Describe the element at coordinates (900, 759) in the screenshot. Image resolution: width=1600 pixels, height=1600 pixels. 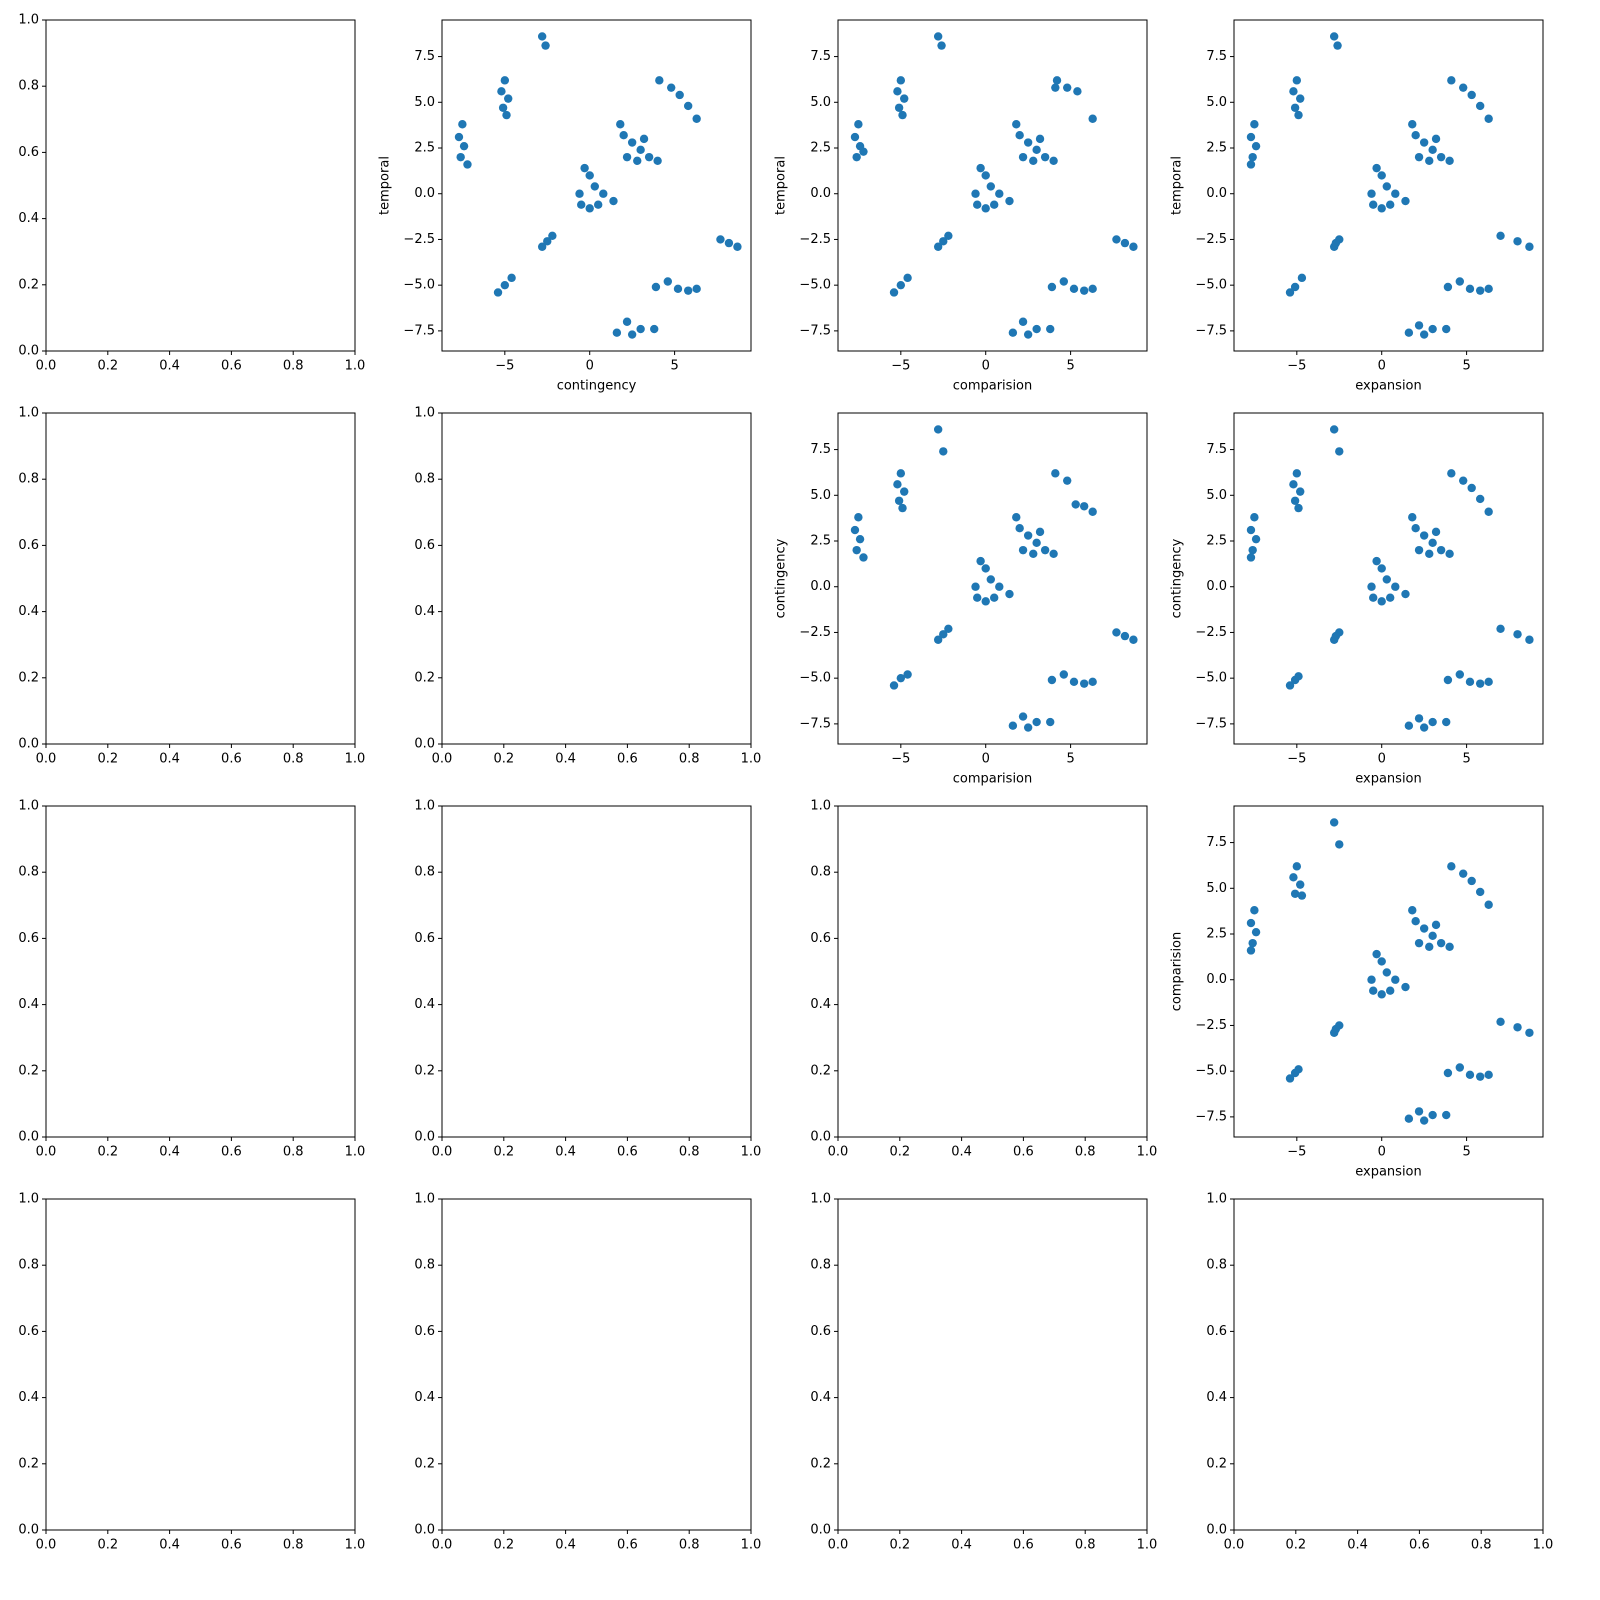
I see `x-tick-label: −5` at that location.